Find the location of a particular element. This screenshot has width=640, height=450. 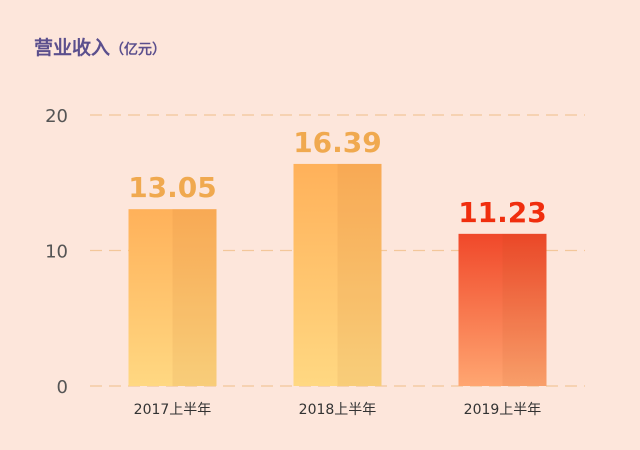

x-category-label: 2019上半年 is located at coordinates (503, 410).